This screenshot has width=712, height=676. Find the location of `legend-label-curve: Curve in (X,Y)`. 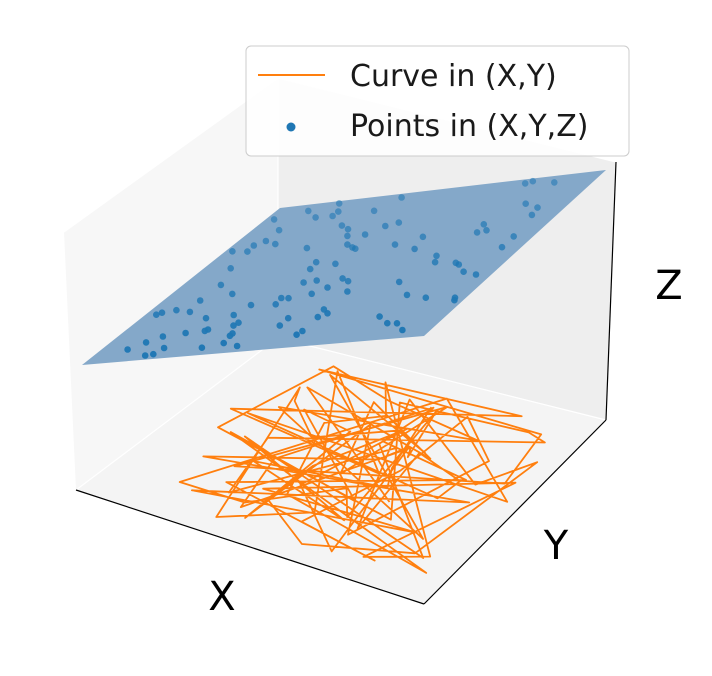

legend-label-curve: Curve in (X,Y) is located at coordinates (453, 76).